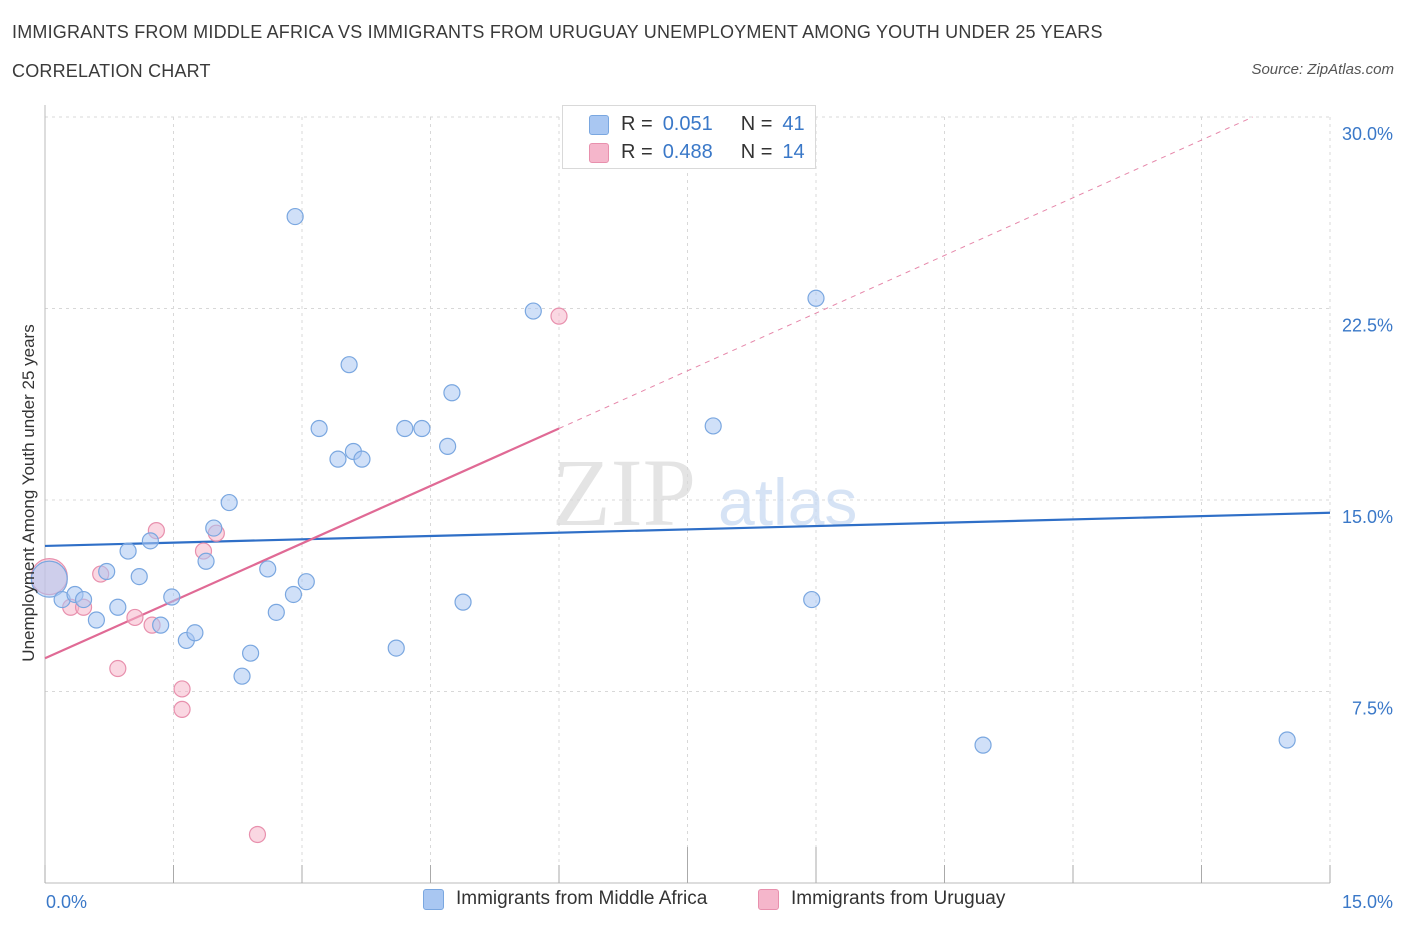 This screenshot has width=1406, height=930. I want to click on watermark-zip: ZIP, so click(624, 492).